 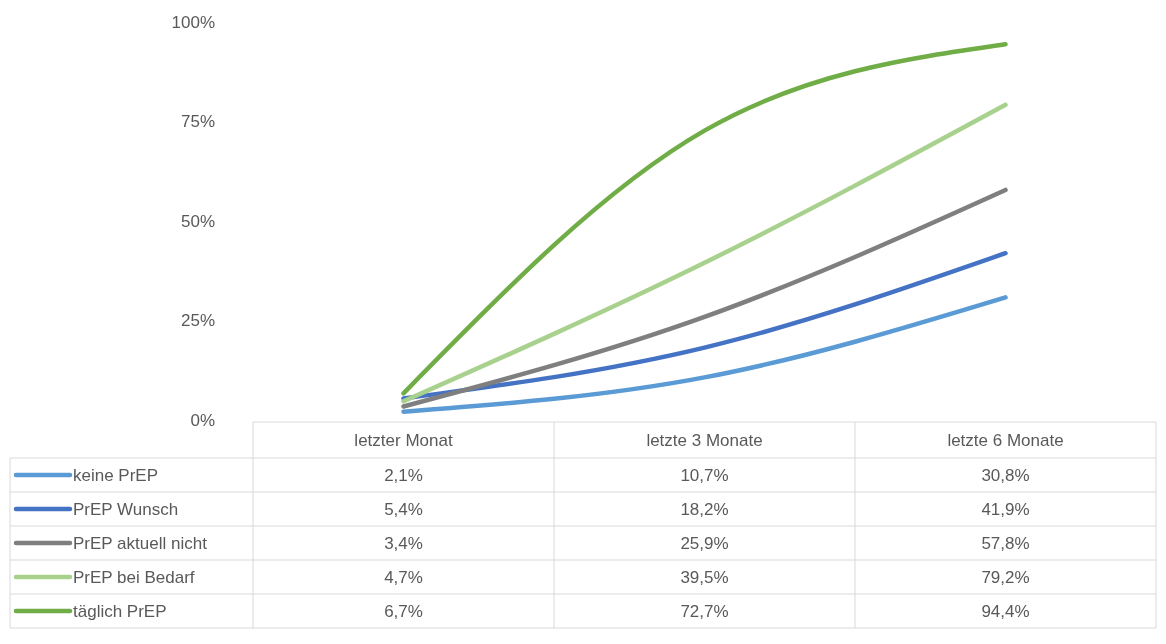 I want to click on y-tick-label: 25%, so click(x=197, y=321).